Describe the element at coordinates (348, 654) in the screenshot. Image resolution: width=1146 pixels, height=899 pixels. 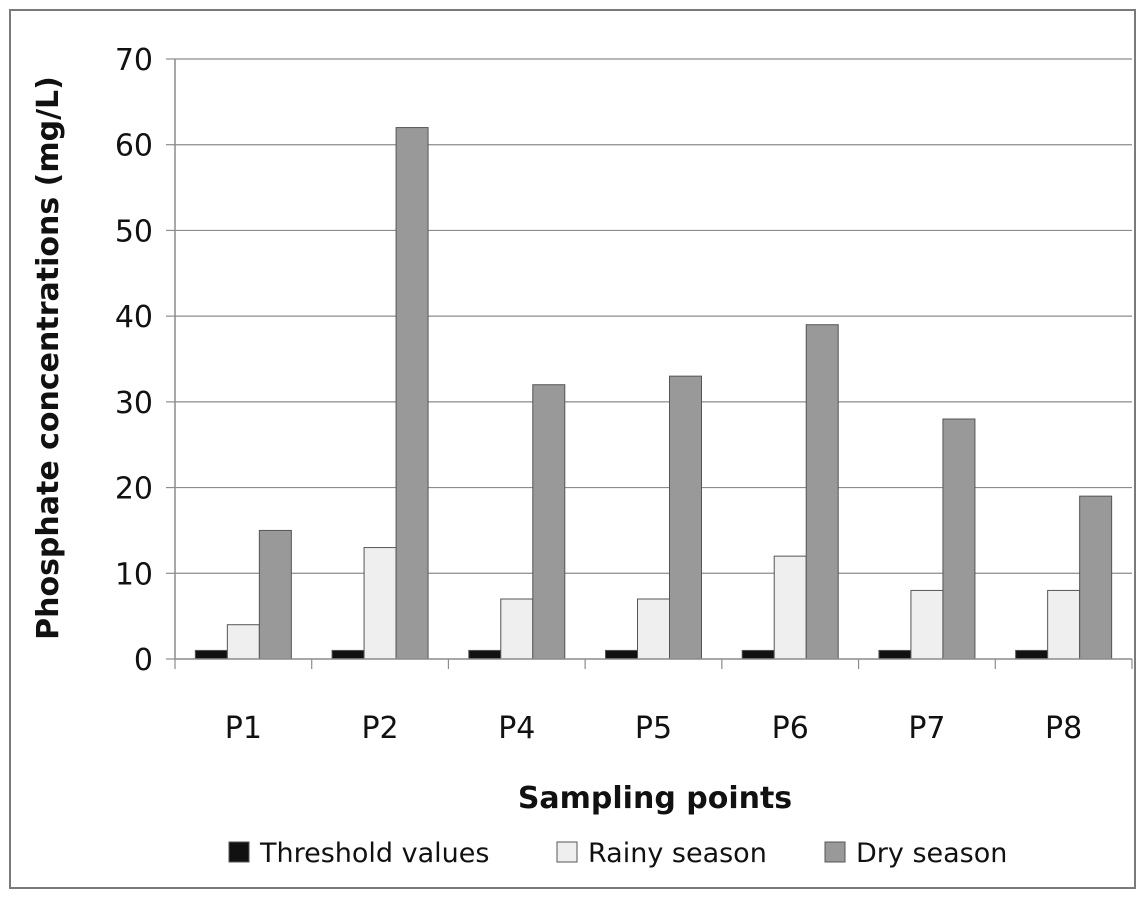
I see `bar-threshold-values-p2` at that location.